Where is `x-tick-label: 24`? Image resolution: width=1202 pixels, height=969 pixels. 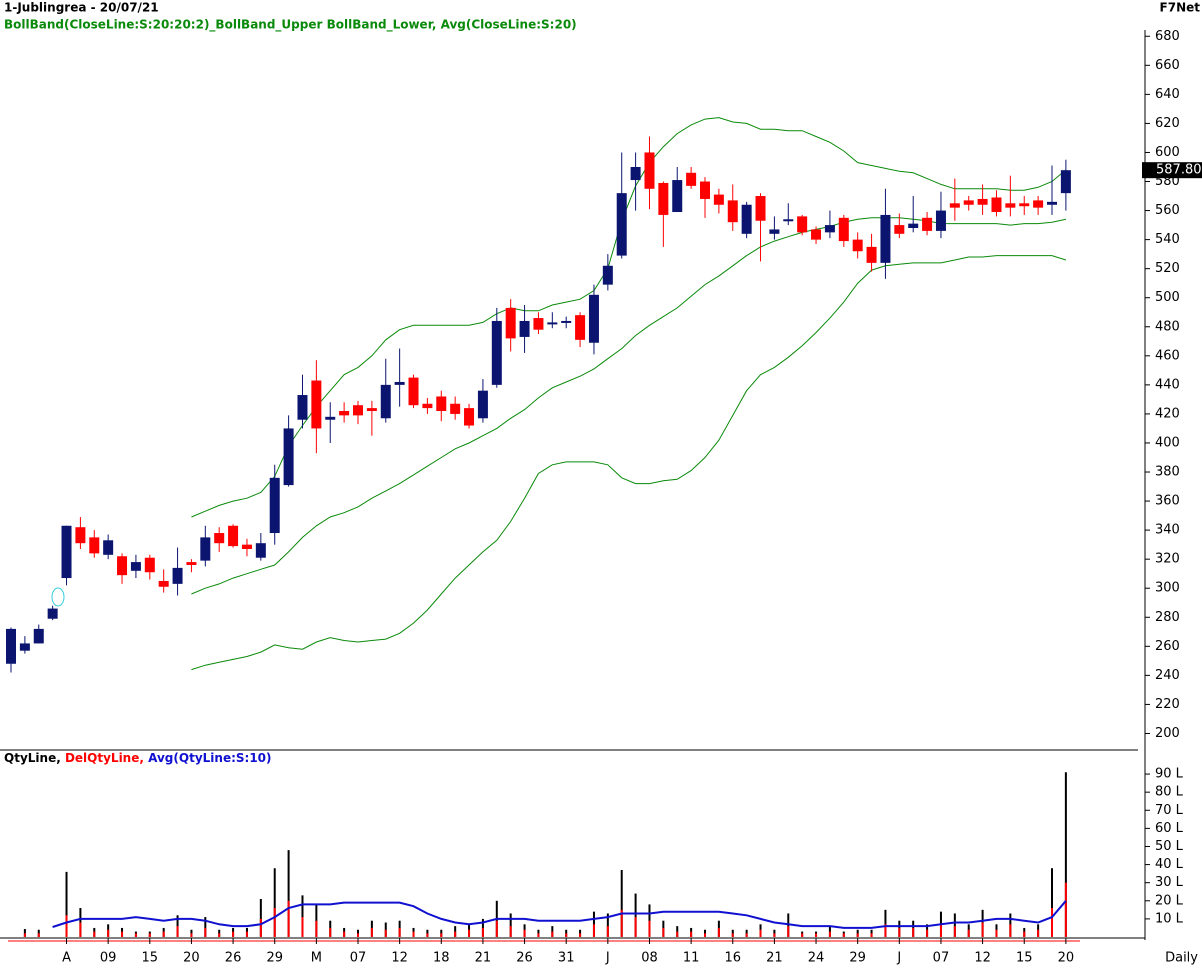 x-tick-label: 24 is located at coordinates (816, 958).